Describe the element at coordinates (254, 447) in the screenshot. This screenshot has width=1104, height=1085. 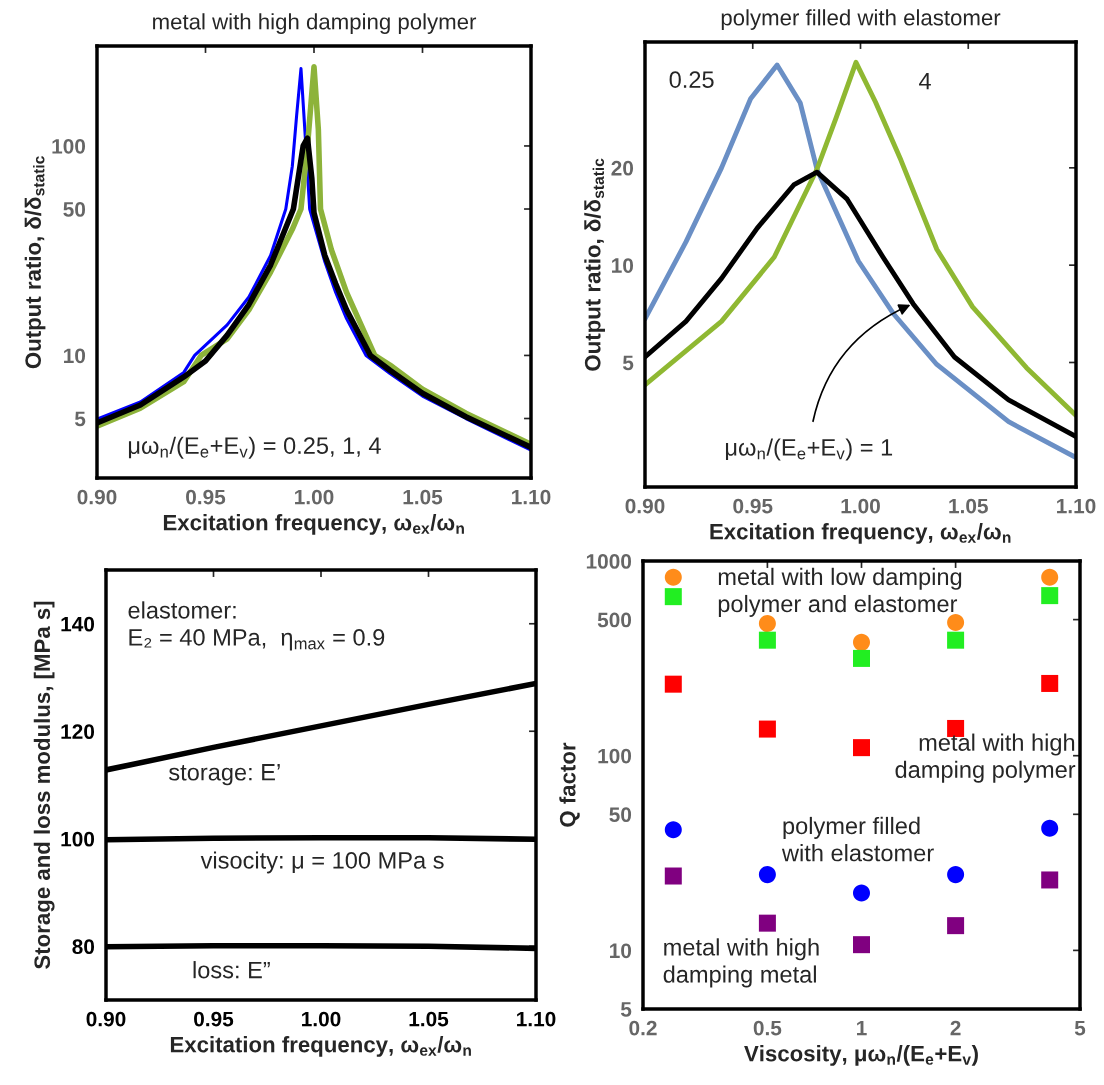
I see `annotation: μω$_{n}$/(E$_{e}$+E$_{v}$) = 0.25, 1, 4` at that location.